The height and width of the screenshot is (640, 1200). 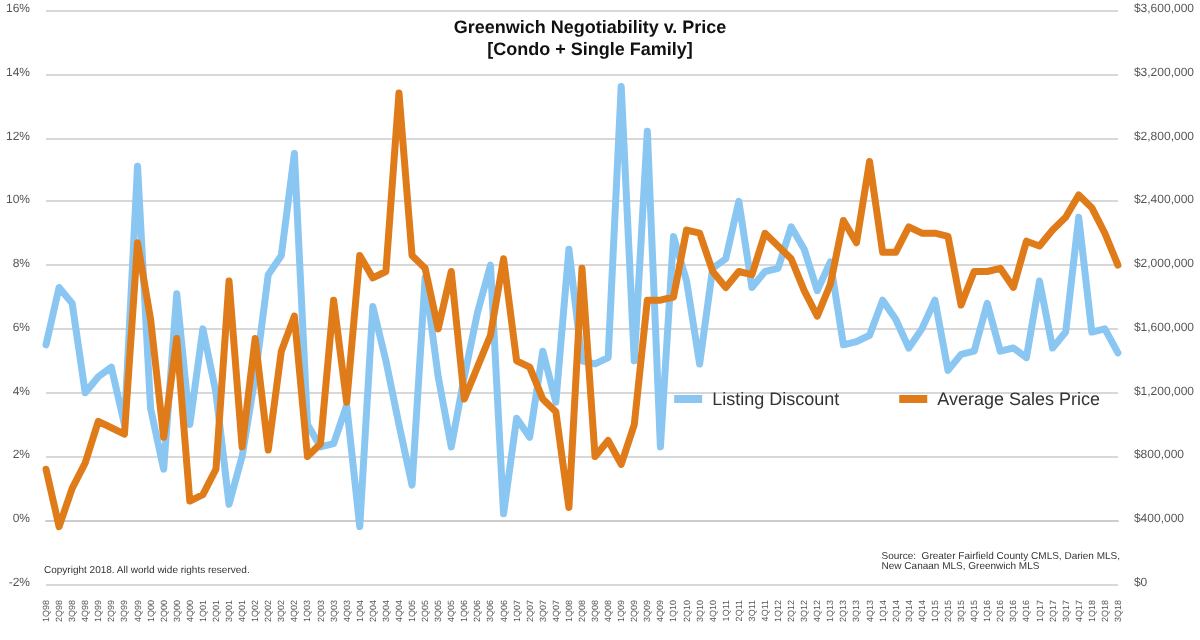 I want to click on chart-title: Greenwich Negotiability v. Price, so click(x=590, y=27).